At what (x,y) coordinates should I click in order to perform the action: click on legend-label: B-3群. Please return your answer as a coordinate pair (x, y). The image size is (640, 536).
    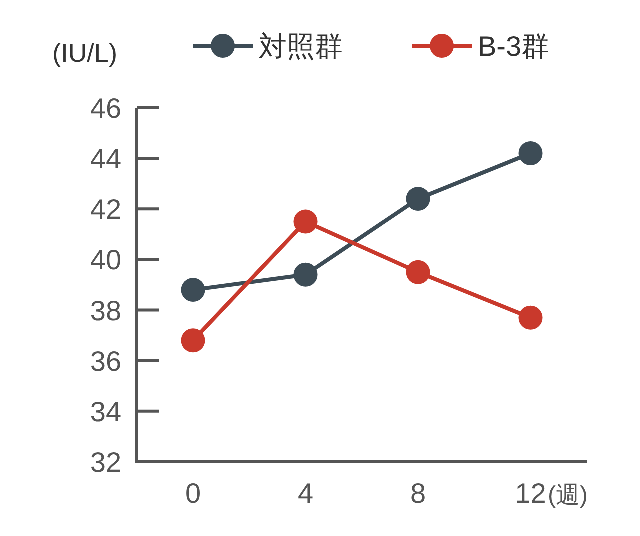
    Looking at the image, I should click on (514, 46).